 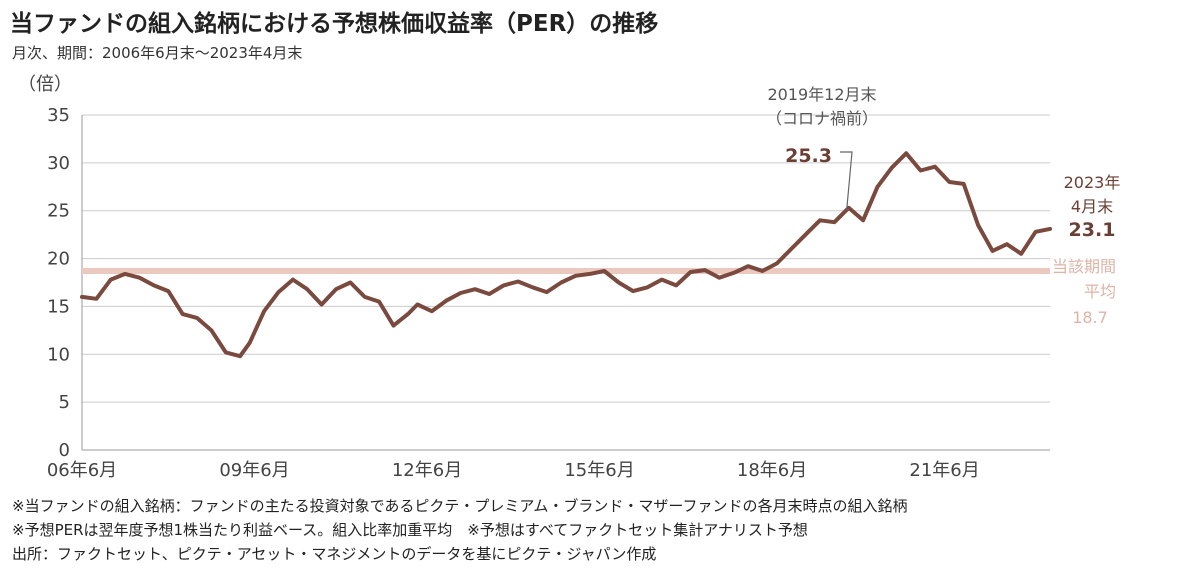 What do you see at coordinates (254, 470) in the screenshot?
I see `x-tick-label: 09年6月` at bounding box center [254, 470].